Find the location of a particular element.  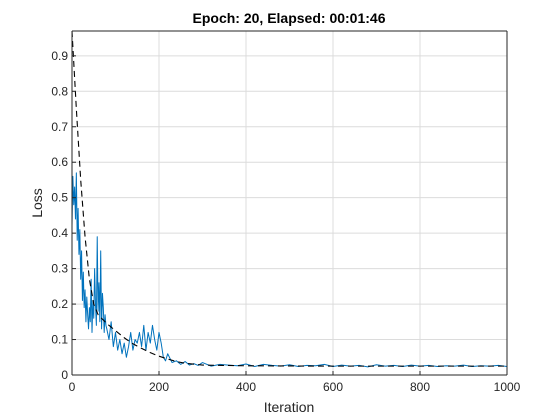

y-tick-label: 0.4 is located at coordinates (59, 233).